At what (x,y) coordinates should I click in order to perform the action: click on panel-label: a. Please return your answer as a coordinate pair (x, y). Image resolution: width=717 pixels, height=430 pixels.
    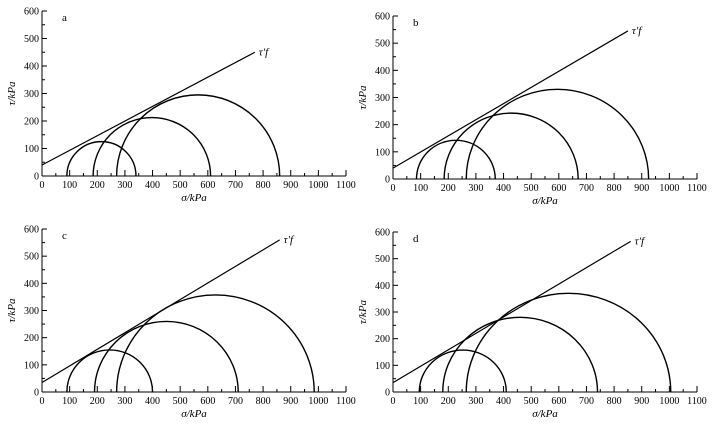
    Looking at the image, I should click on (64, 18).